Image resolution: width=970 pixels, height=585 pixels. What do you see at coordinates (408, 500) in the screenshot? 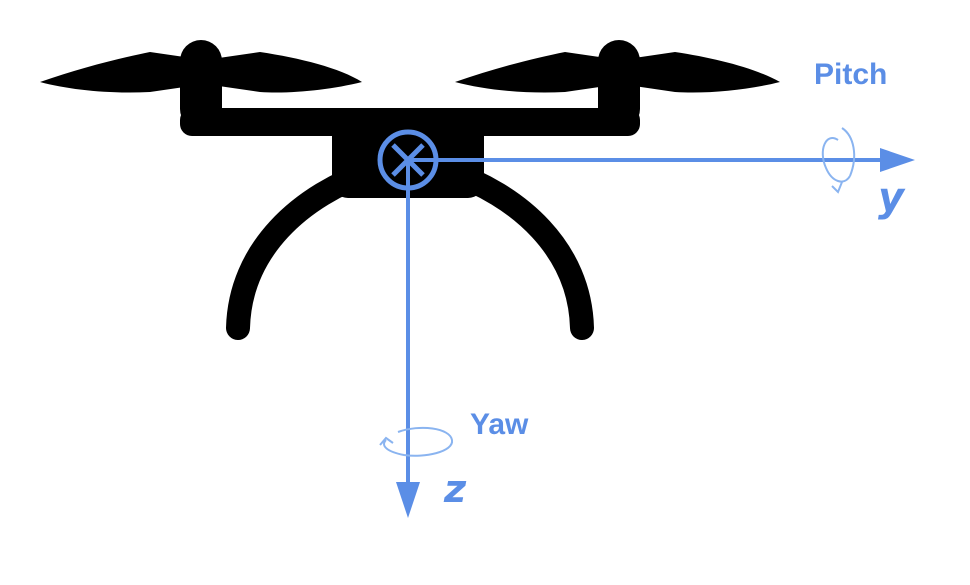
I see `z-axis-arrowhead` at bounding box center [408, 500].